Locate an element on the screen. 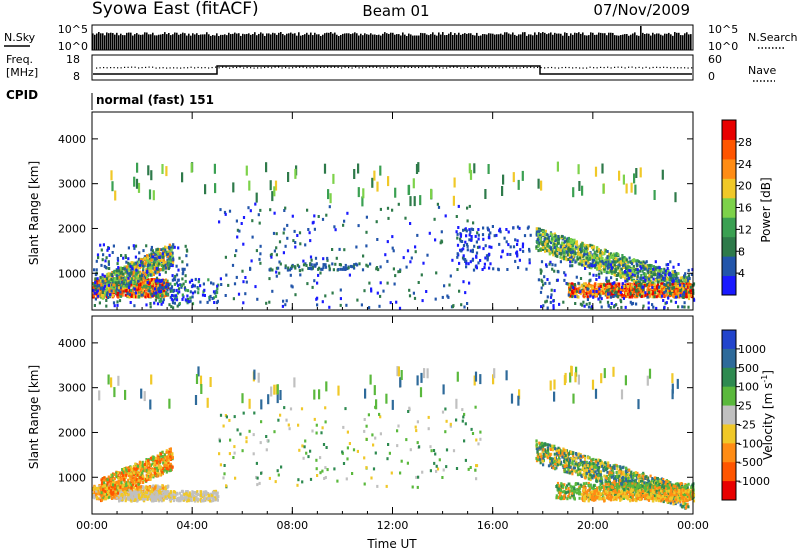 This screenshot has height=554, width=800. beam-title: Beam 01 is located at coordinates (395, 11).